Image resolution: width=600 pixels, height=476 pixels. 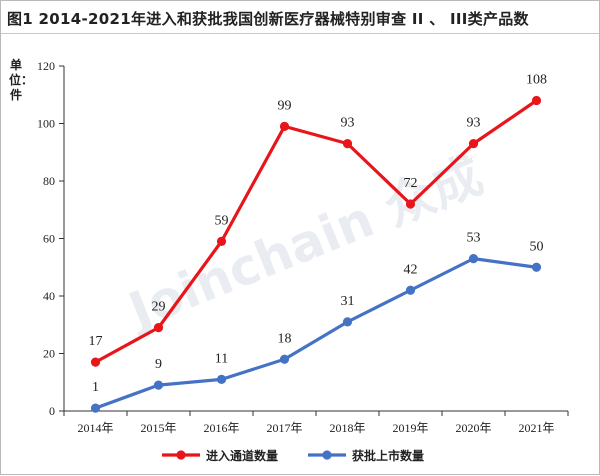 I want to click on y-tick-label: 80, so click(x=49, y=181).